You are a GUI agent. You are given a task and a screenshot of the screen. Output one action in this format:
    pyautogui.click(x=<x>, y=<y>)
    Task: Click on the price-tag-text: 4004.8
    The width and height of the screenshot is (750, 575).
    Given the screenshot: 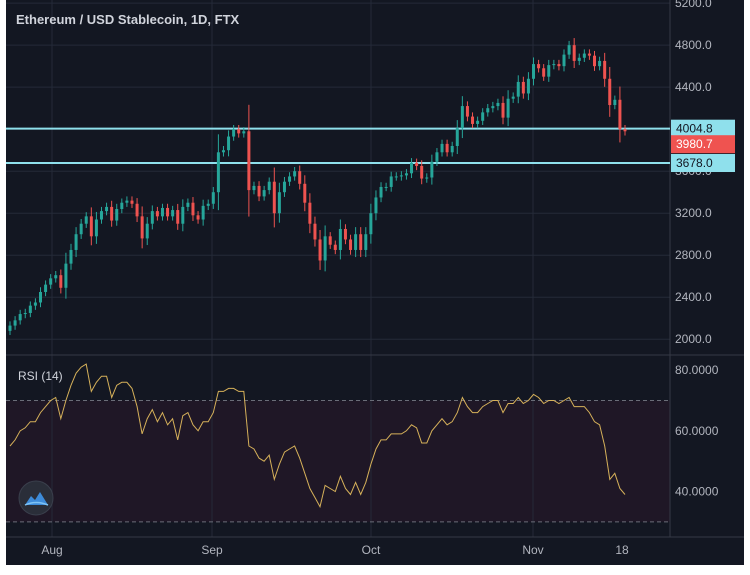 What is the action you would take?
    pyautogui.click(x=694, y=129)
    